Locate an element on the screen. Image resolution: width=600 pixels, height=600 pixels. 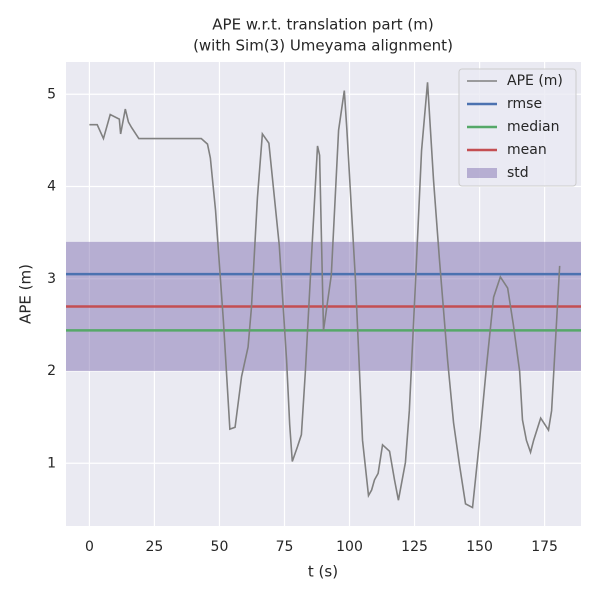
y-tick-label: 2 is located at coordinates (51, 371).